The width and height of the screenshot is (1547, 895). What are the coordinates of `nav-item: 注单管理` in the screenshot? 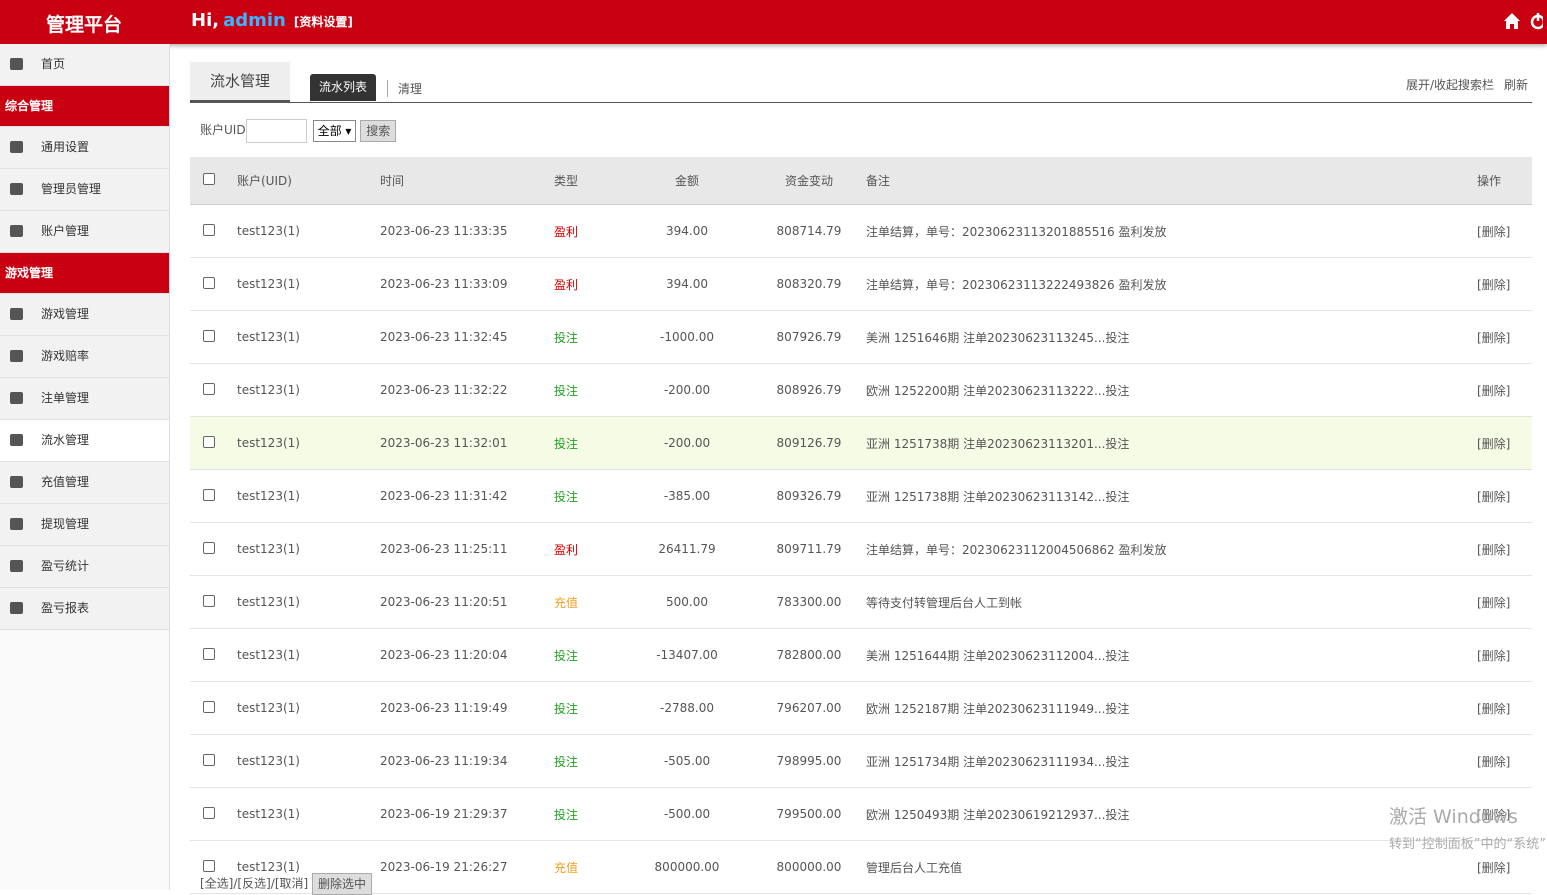 It's located at (84, 399).